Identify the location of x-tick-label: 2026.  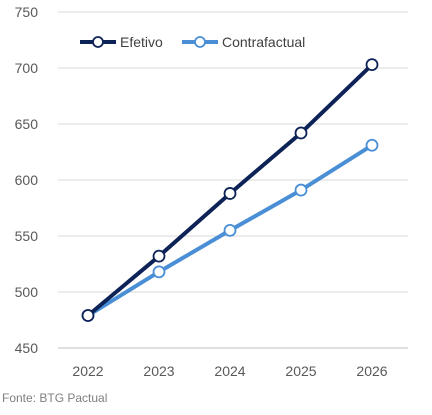
(371, 371).